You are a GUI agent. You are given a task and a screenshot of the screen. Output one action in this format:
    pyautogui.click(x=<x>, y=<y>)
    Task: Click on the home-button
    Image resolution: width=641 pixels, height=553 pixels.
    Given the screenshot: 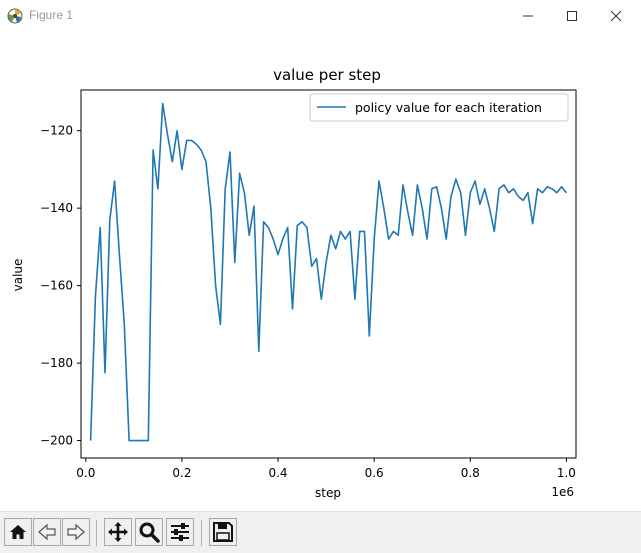 What is the action you would take?
    pyautogui.click(x=18, y=532)
    